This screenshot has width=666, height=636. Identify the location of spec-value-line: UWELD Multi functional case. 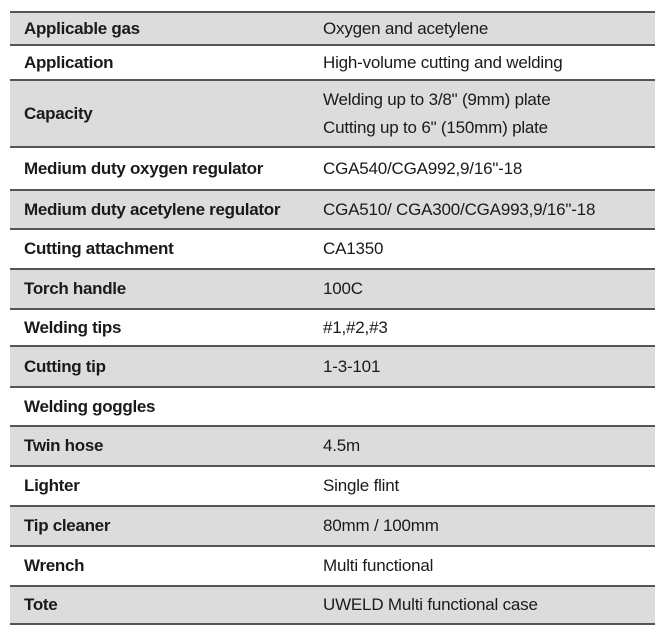
(430, 604).